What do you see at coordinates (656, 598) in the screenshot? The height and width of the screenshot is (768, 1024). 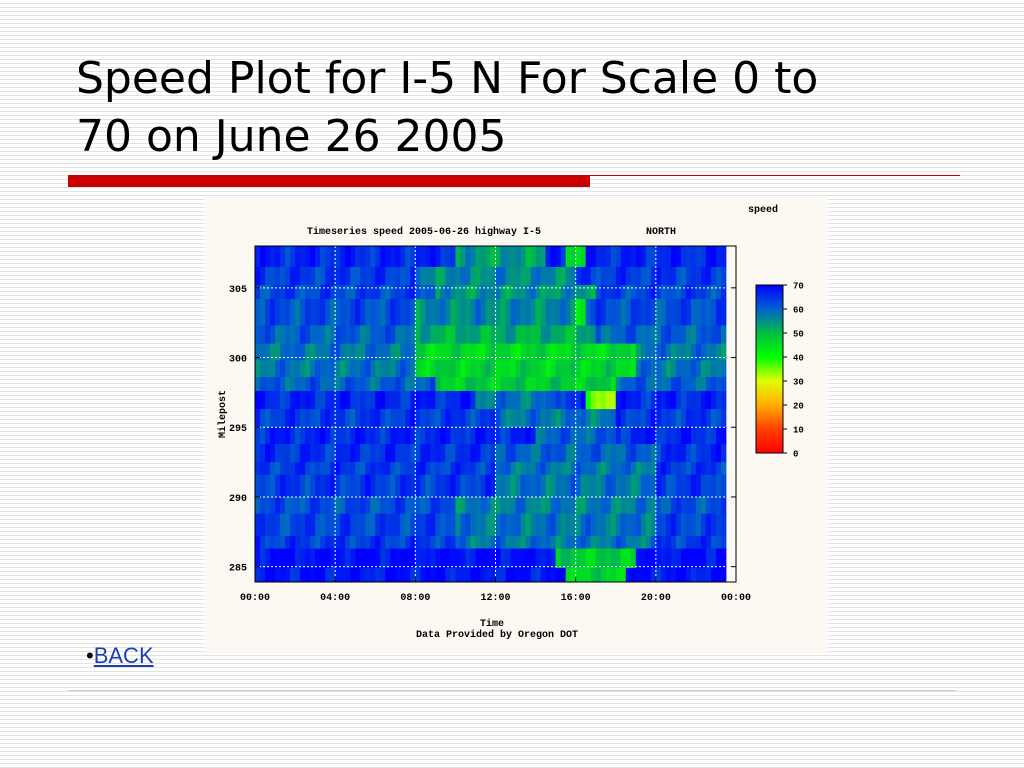 I see `x-tick-label: 20:00` at bounding box center [656, 598].